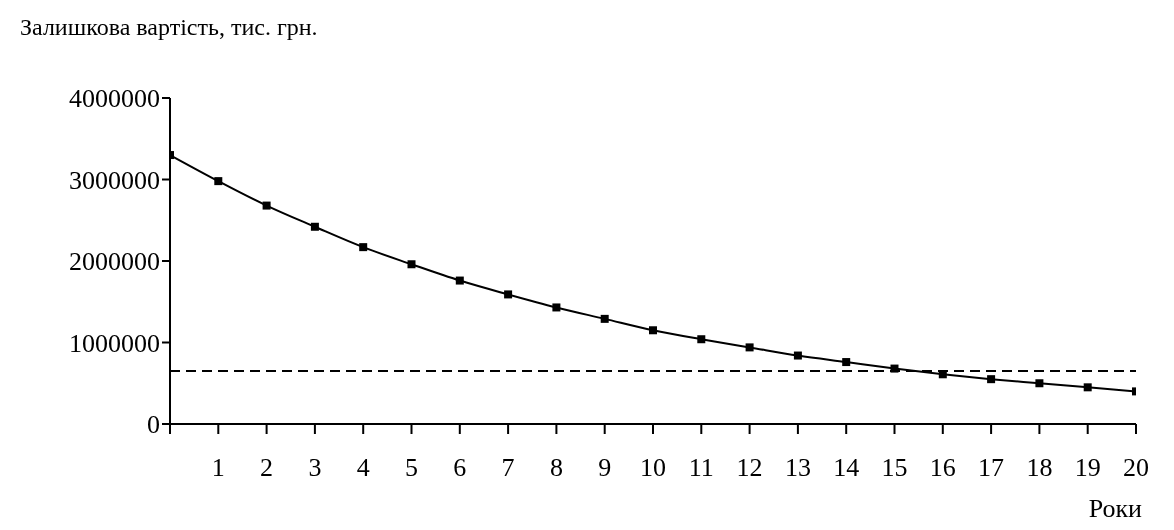 This screenshot has height=530, width=1174. What do you see at coordinates (653, 468) in the screenshot?
I see `x-tick-label: 10` at bounding box center [653, 468].